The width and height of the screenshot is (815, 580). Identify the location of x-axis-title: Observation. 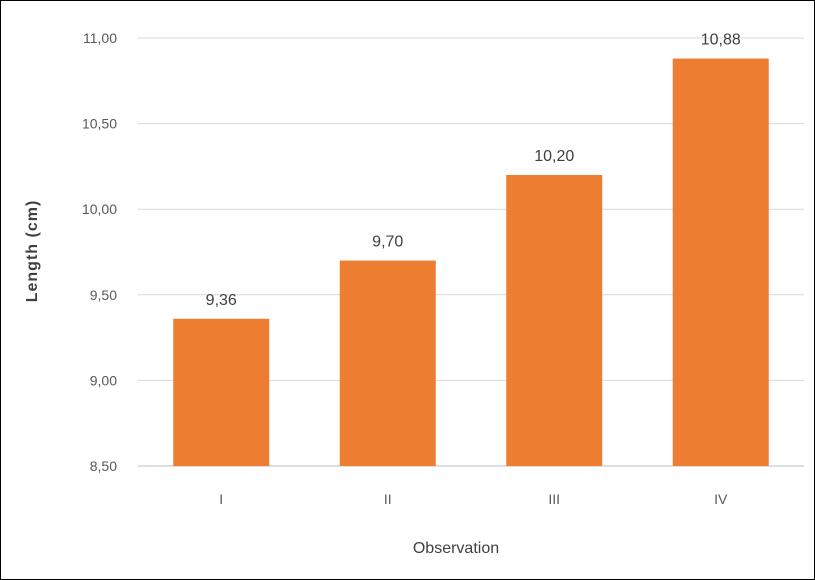
(456, 548).